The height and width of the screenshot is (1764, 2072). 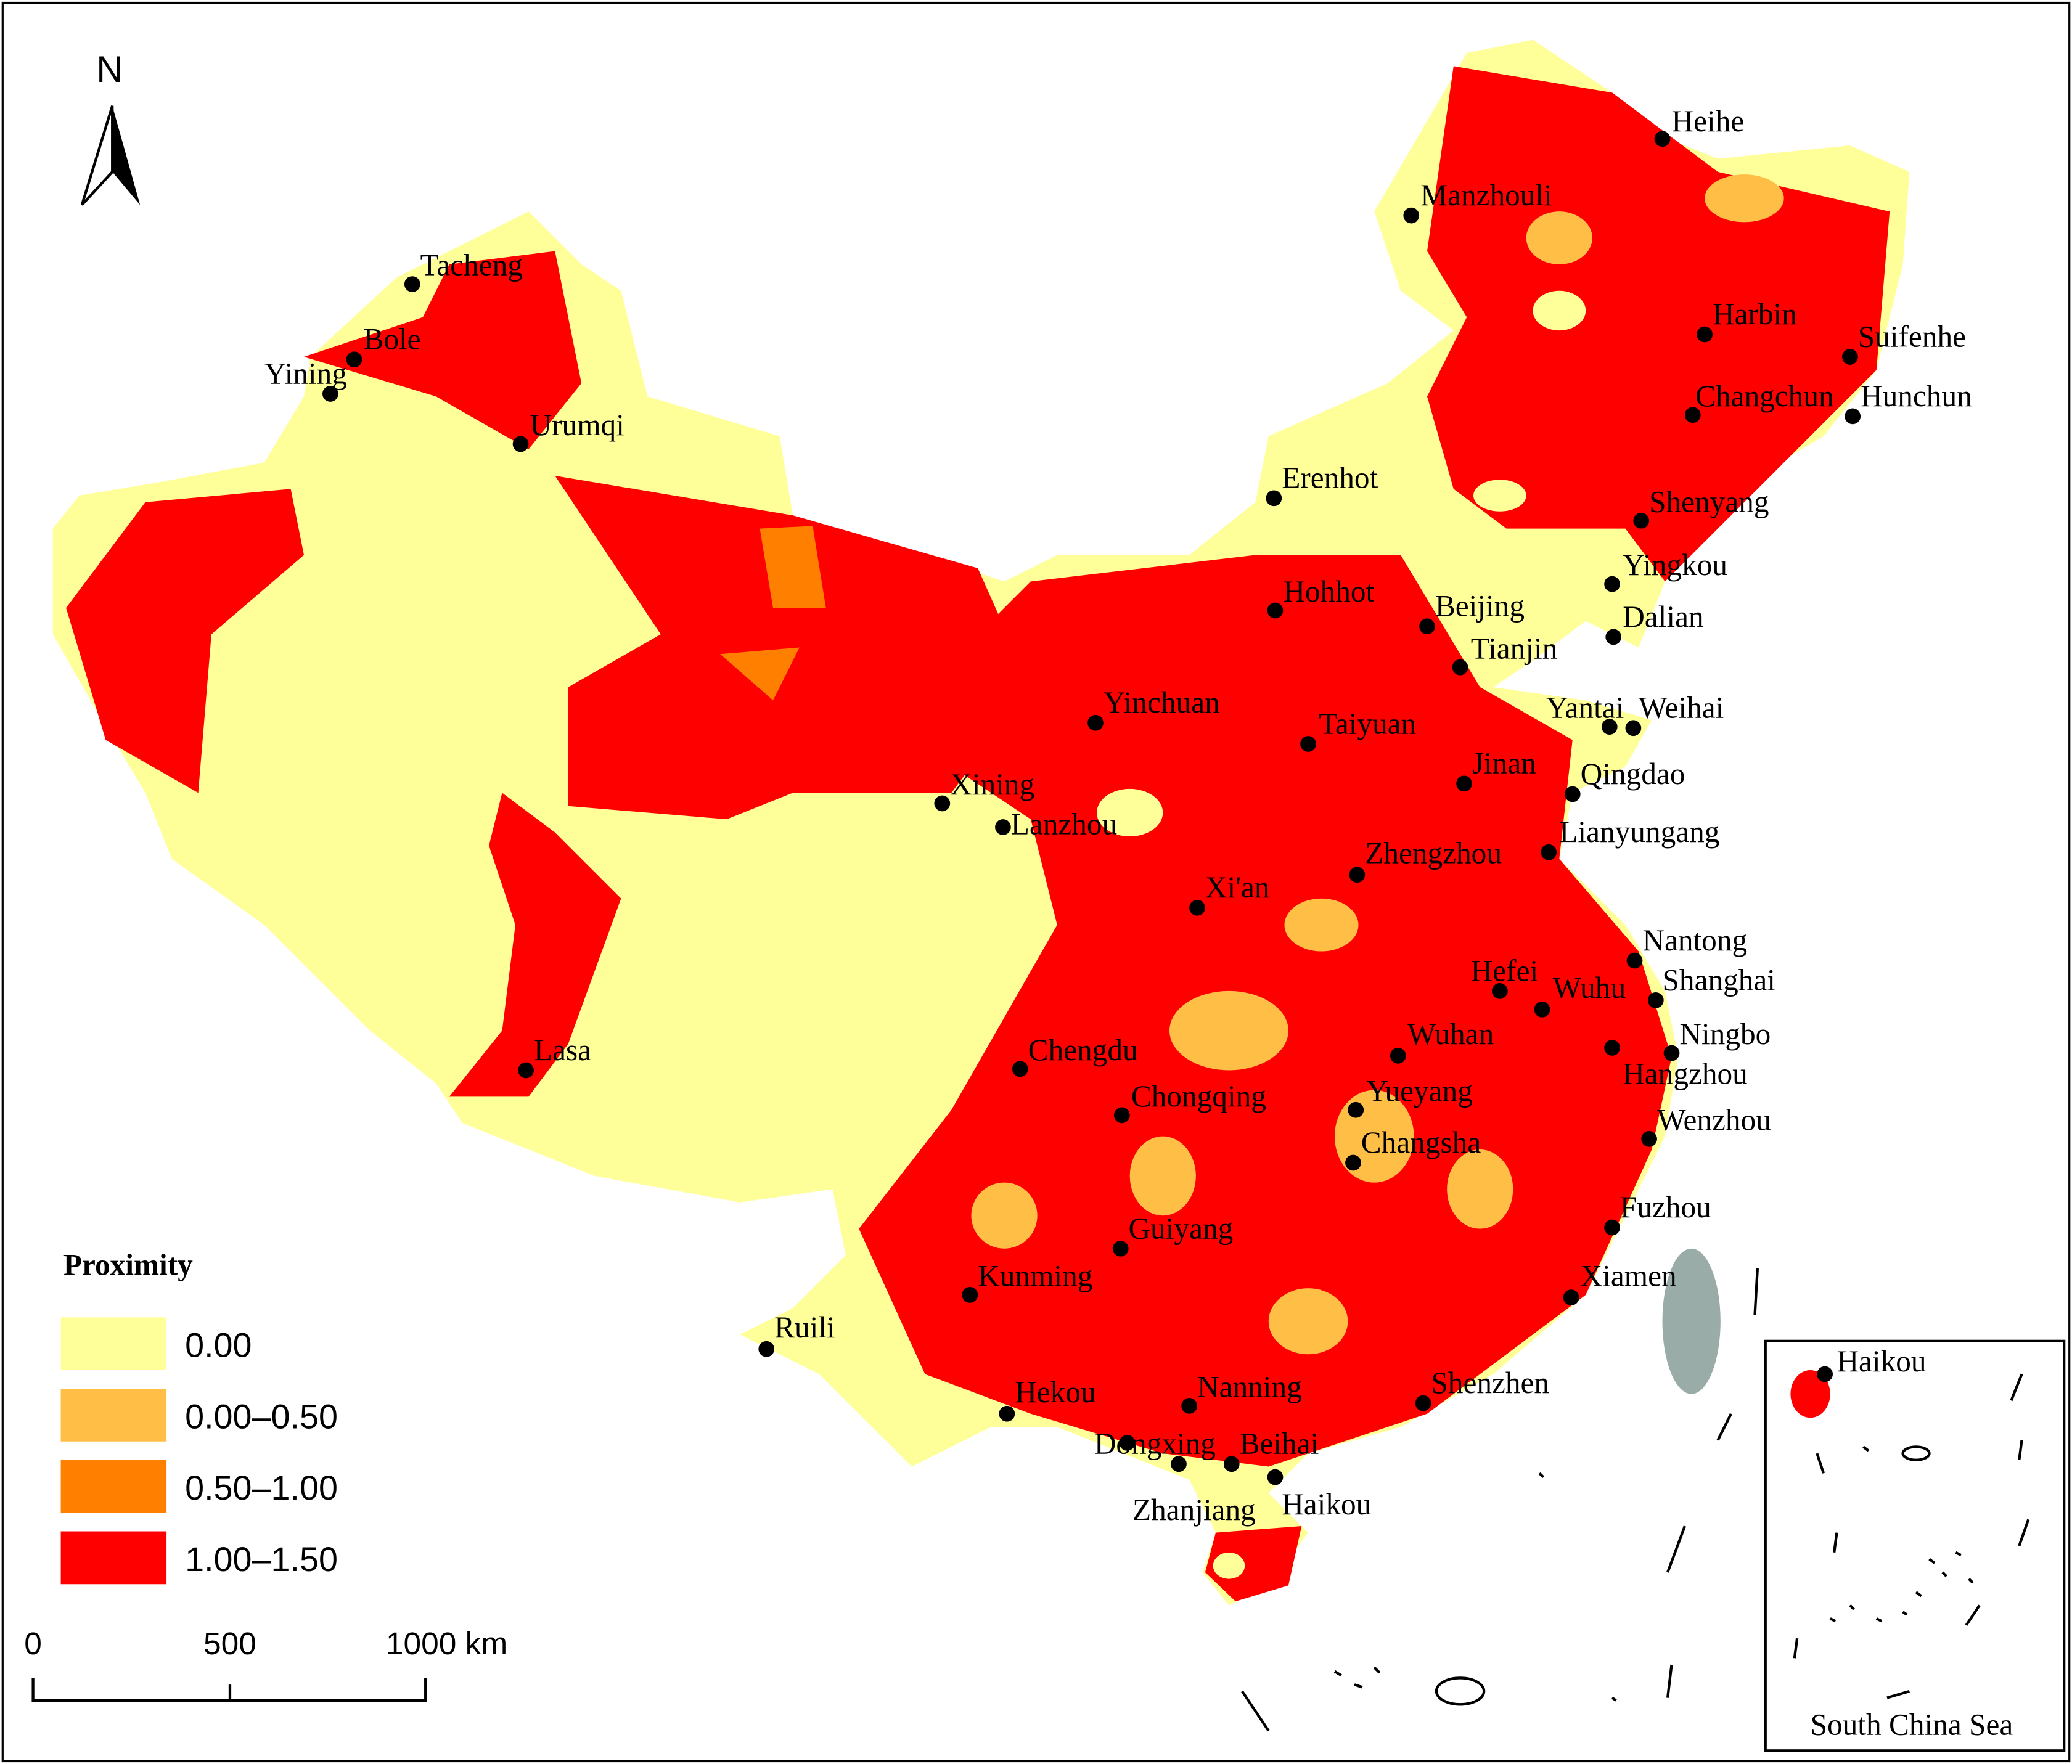 What do you see at coordinates (1421, 1142) in the screenshot?
I see `city-label: Changsha` at bounding box center [1421, 1142].